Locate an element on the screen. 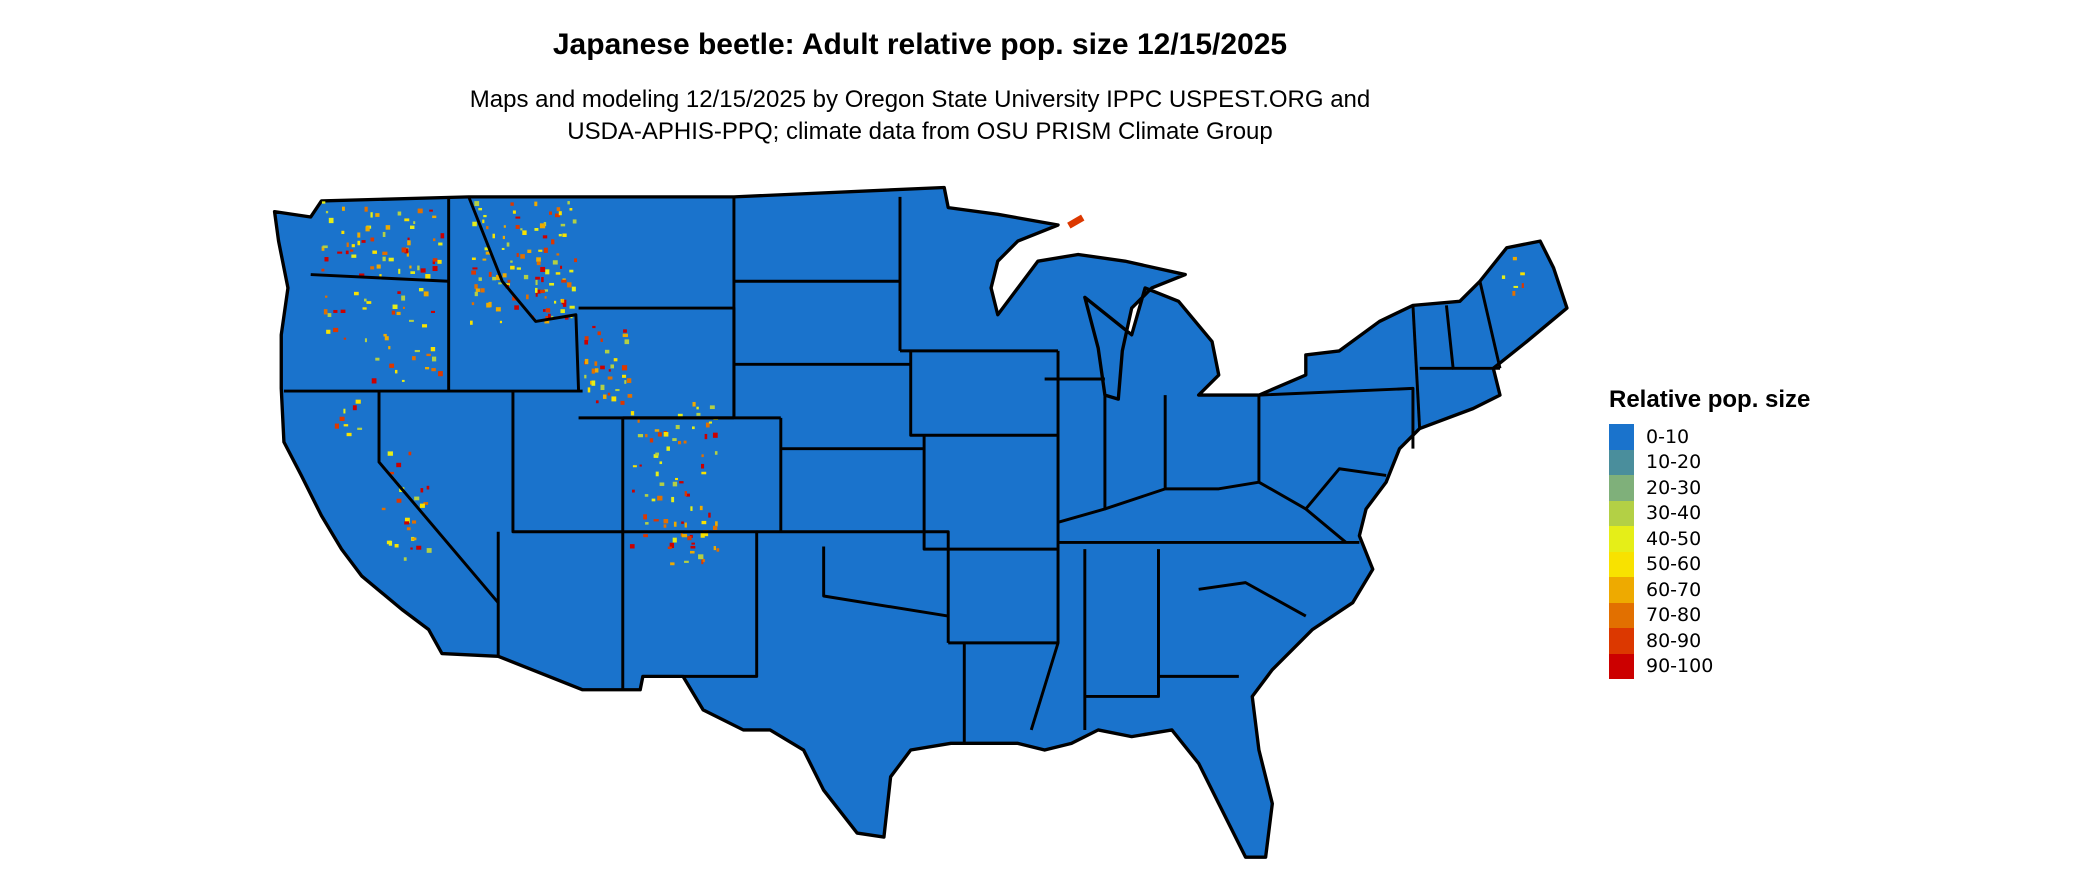 Image resolution: width=2100 pixels, height=892 pixels. legend-item: 30-40 is located at coordinates (1709, 513).